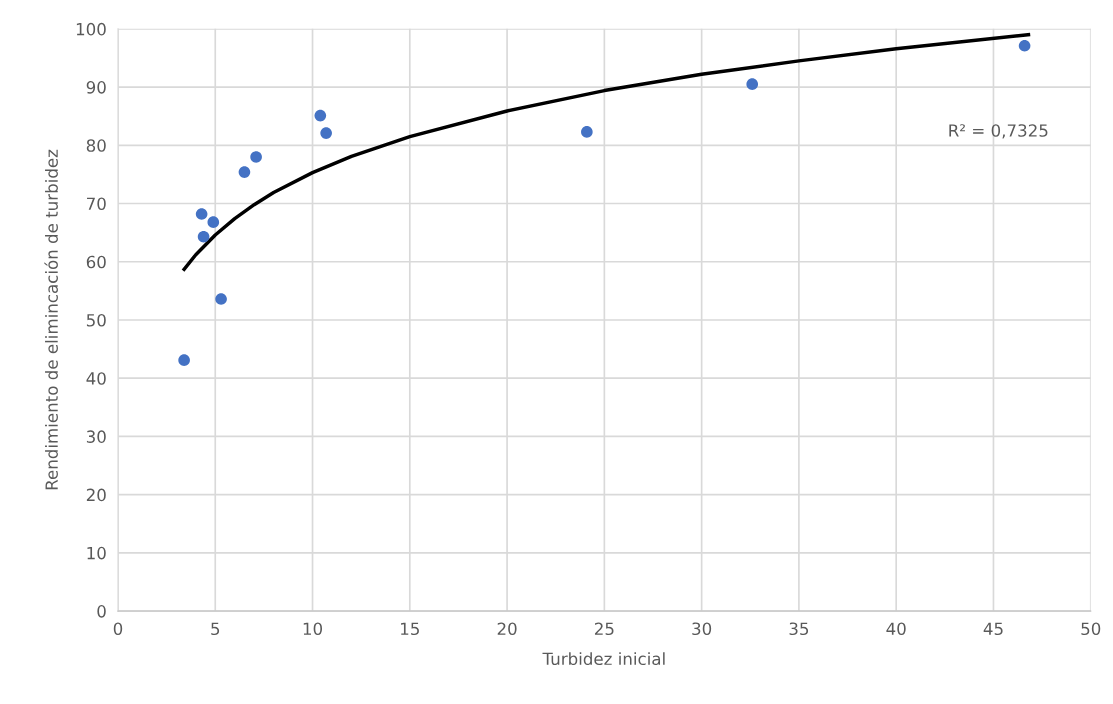 This screenshot has width=1113, height=704. What do you see at coordinates (51, 319) in the screenshot?
I see `y-axis-title: Rendimiento de elimincación de turbidez` at bounding box center [51, 319].